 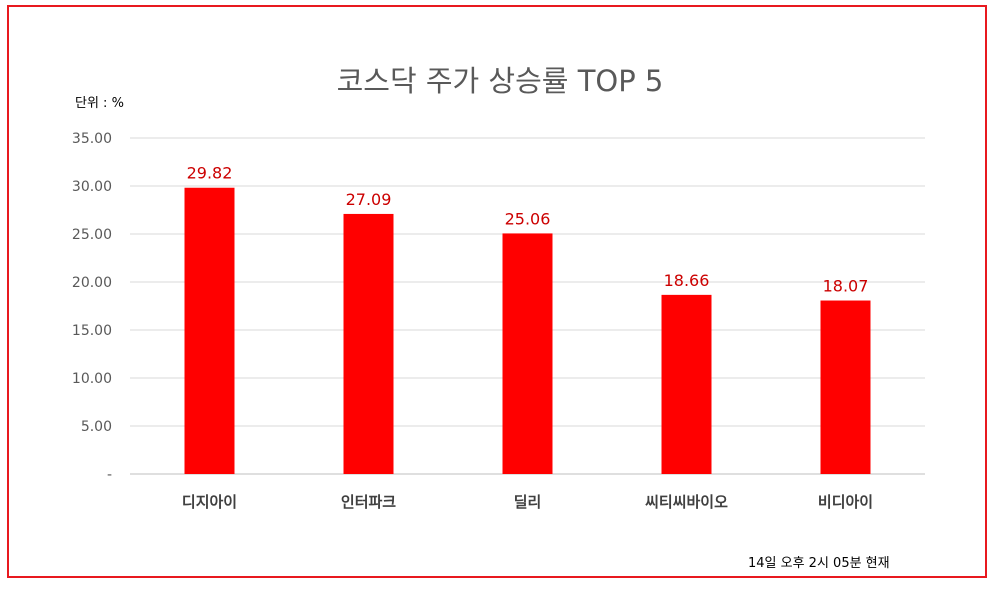 I want to click on chart-title: 코스닥 주가 상승률 TOP 5, so click(x=500, y=81).